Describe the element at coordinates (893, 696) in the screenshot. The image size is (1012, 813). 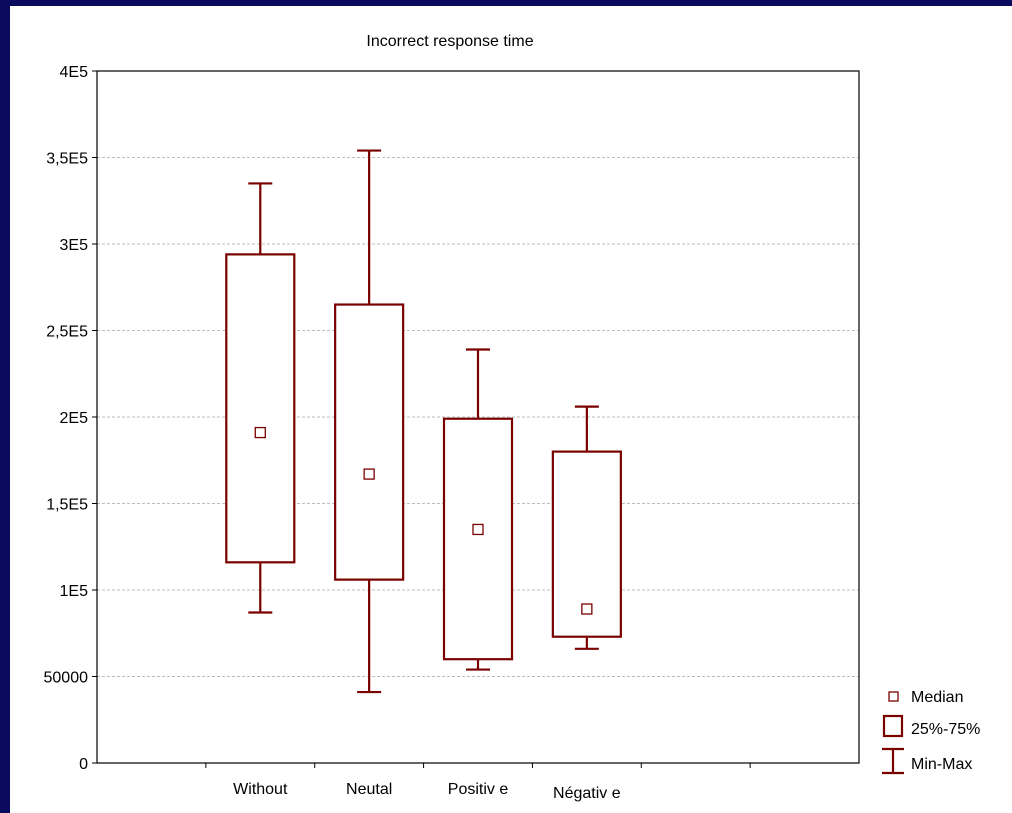
I see `legend-median-symbol` at that location.